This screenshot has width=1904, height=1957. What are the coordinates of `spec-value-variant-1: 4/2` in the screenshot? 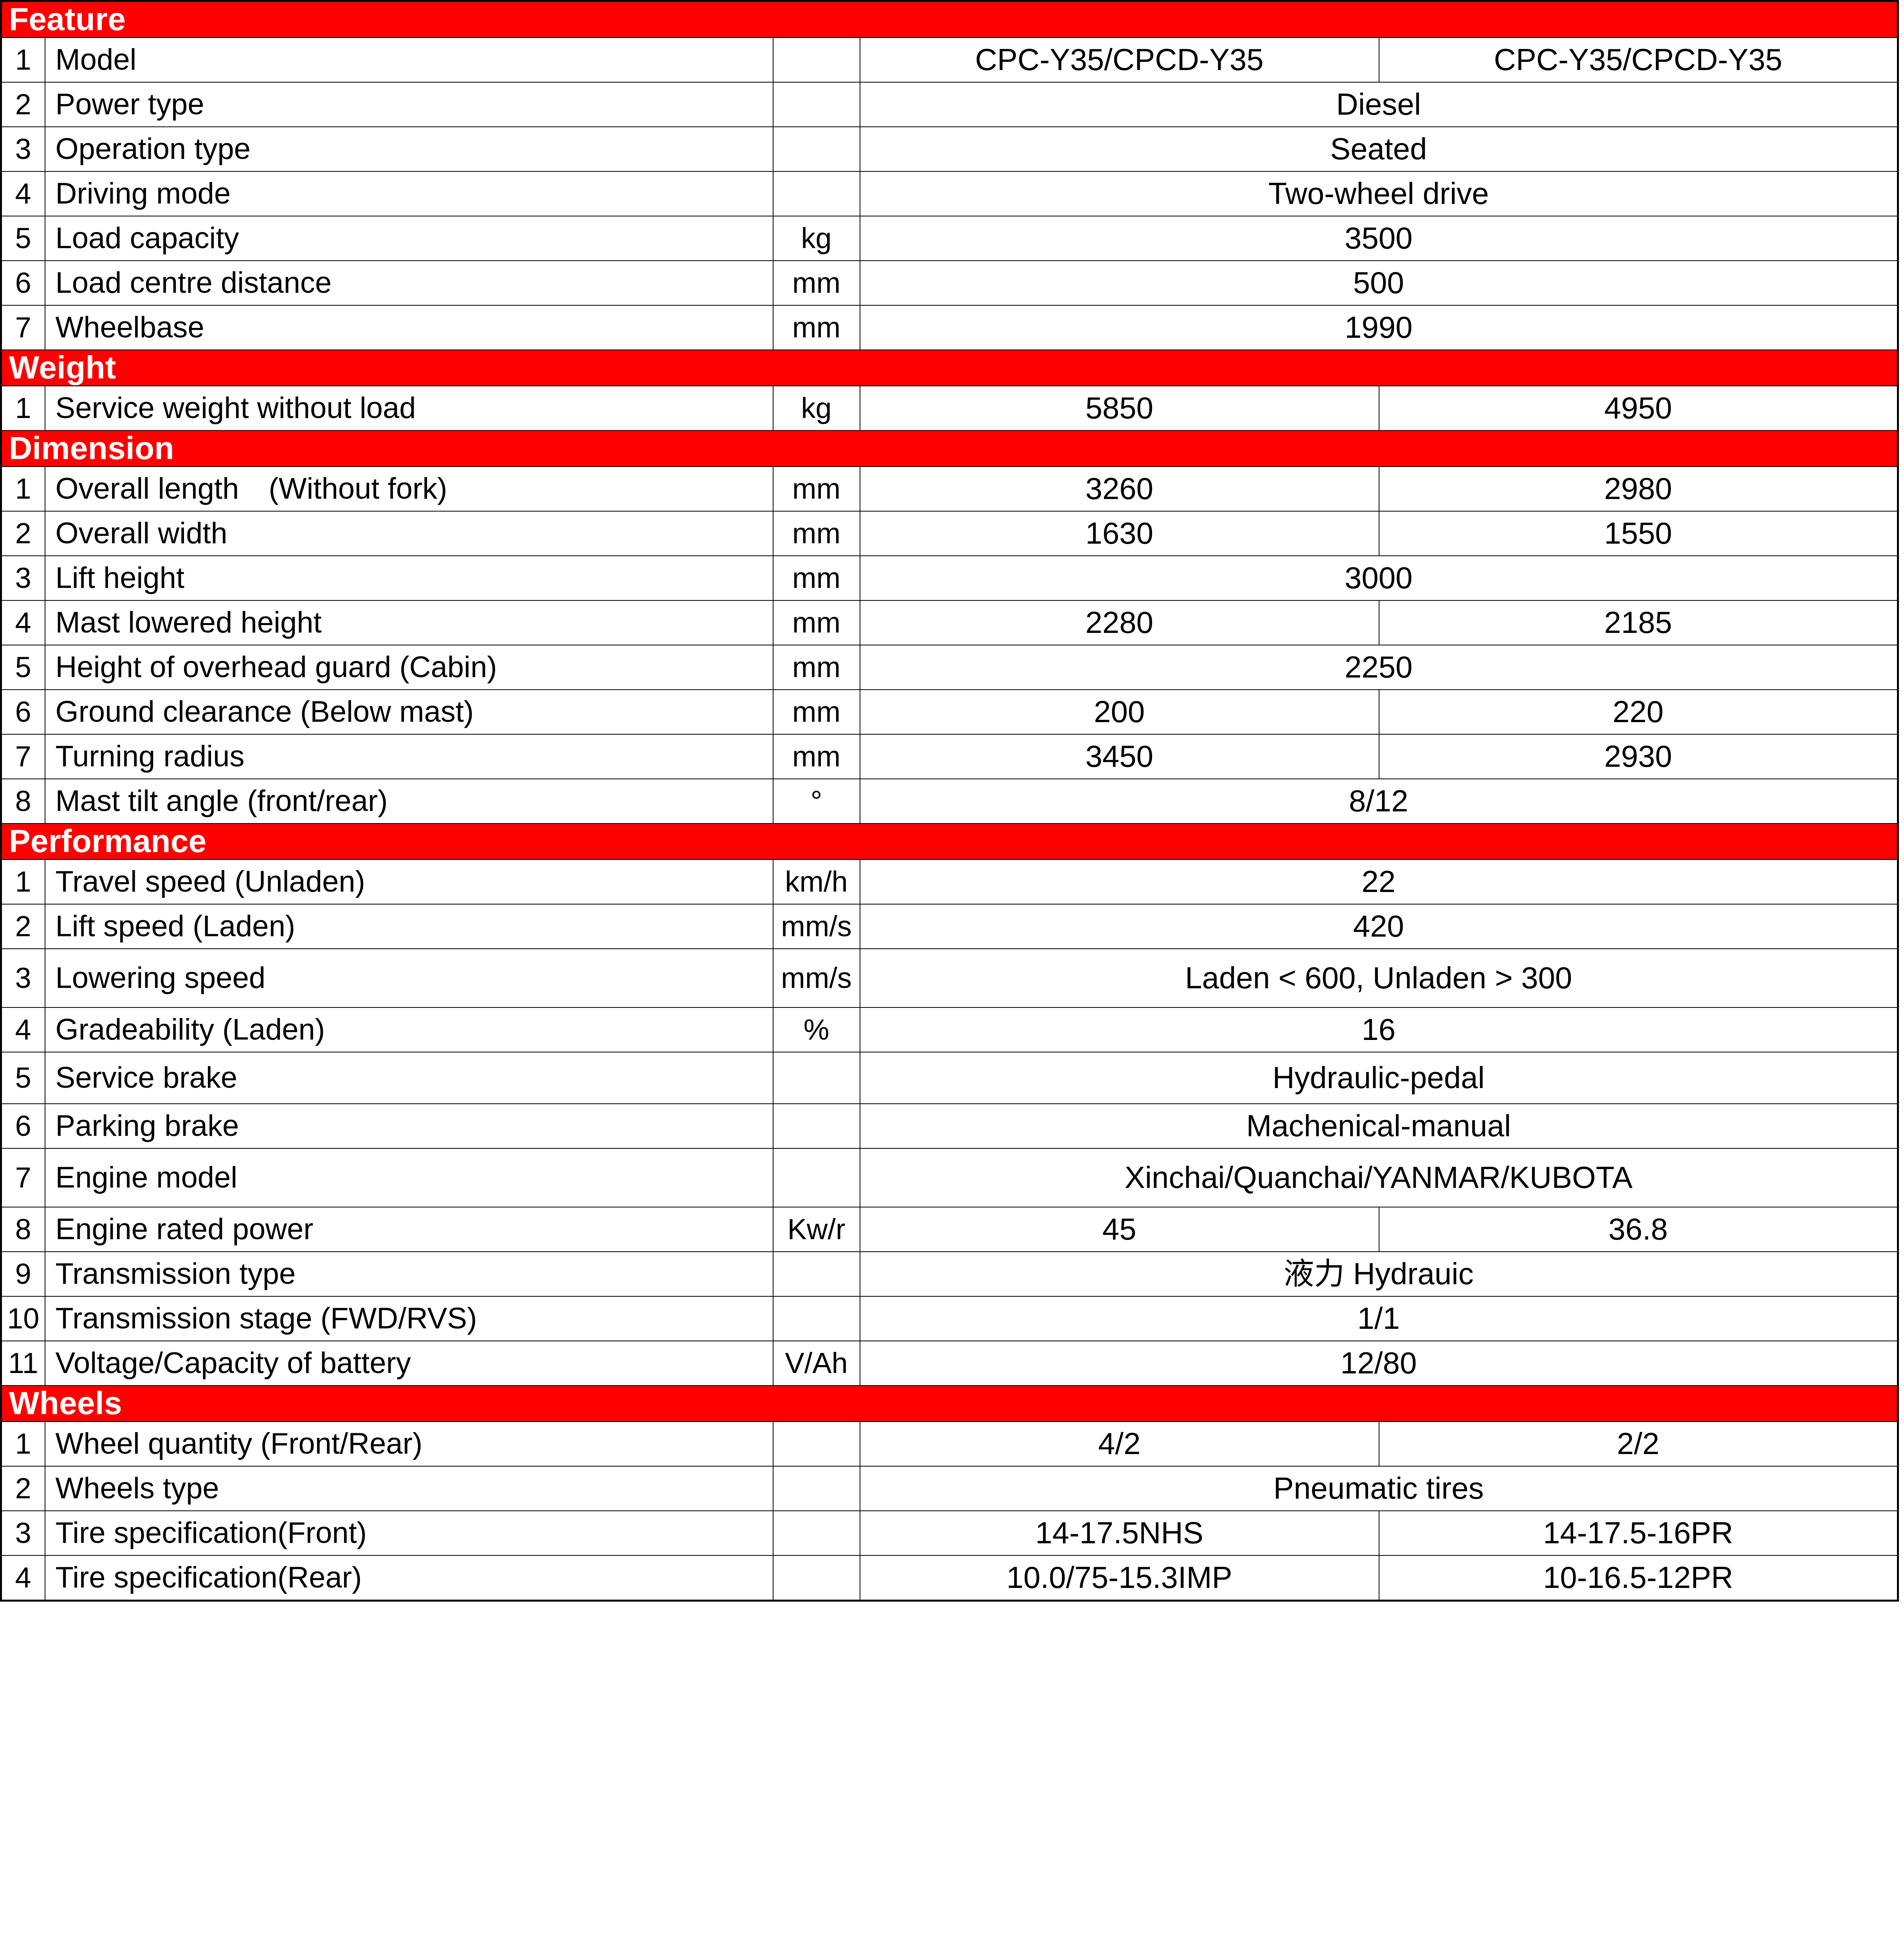 It's located at (1119, 1444).